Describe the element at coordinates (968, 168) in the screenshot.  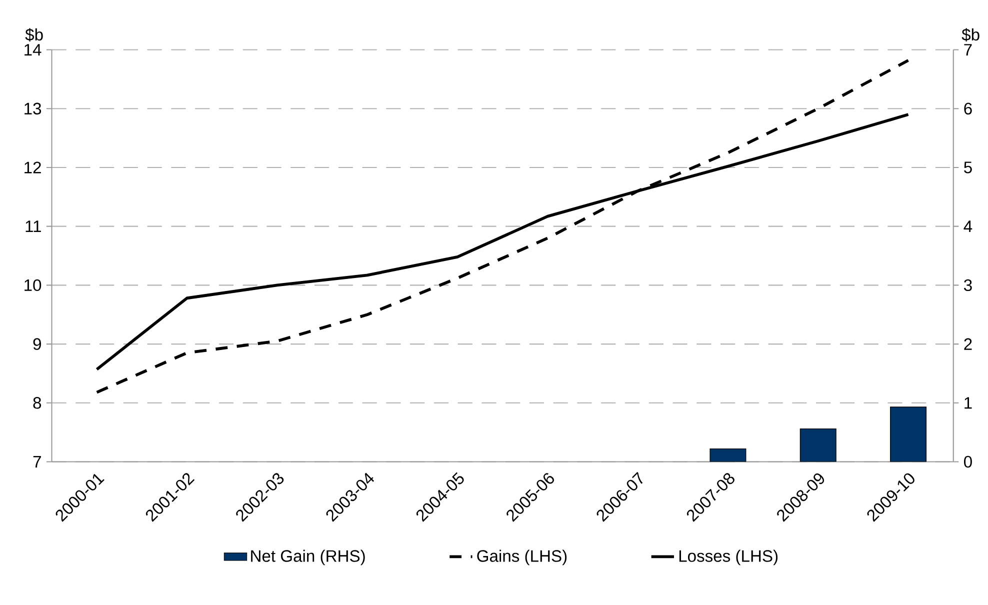
I see `y2-tick-label: 5` at that location.